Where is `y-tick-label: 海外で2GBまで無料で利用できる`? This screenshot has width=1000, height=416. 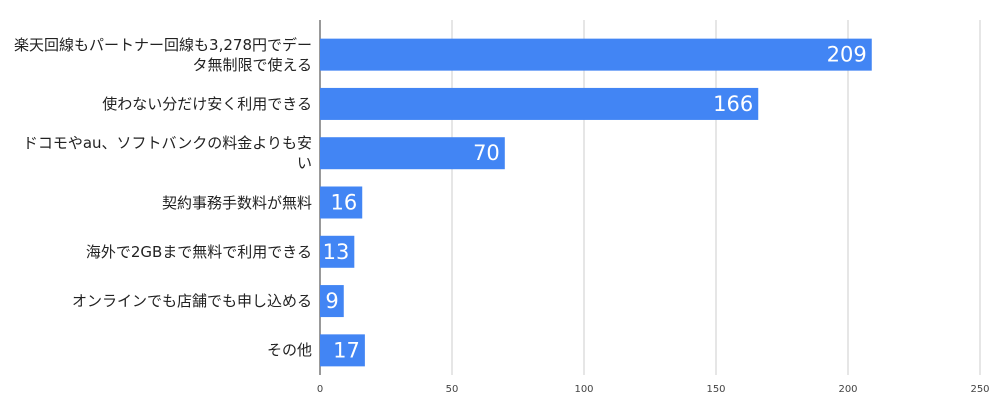
y-tick-label: 海外で2GBまで無料で利用できる is located at coordinates (198, 251).